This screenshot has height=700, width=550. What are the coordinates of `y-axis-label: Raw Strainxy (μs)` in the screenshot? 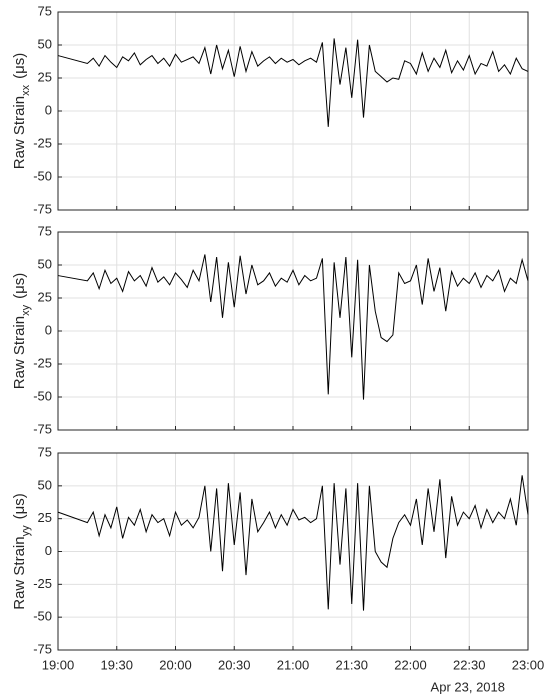 It's located at (21, 331).